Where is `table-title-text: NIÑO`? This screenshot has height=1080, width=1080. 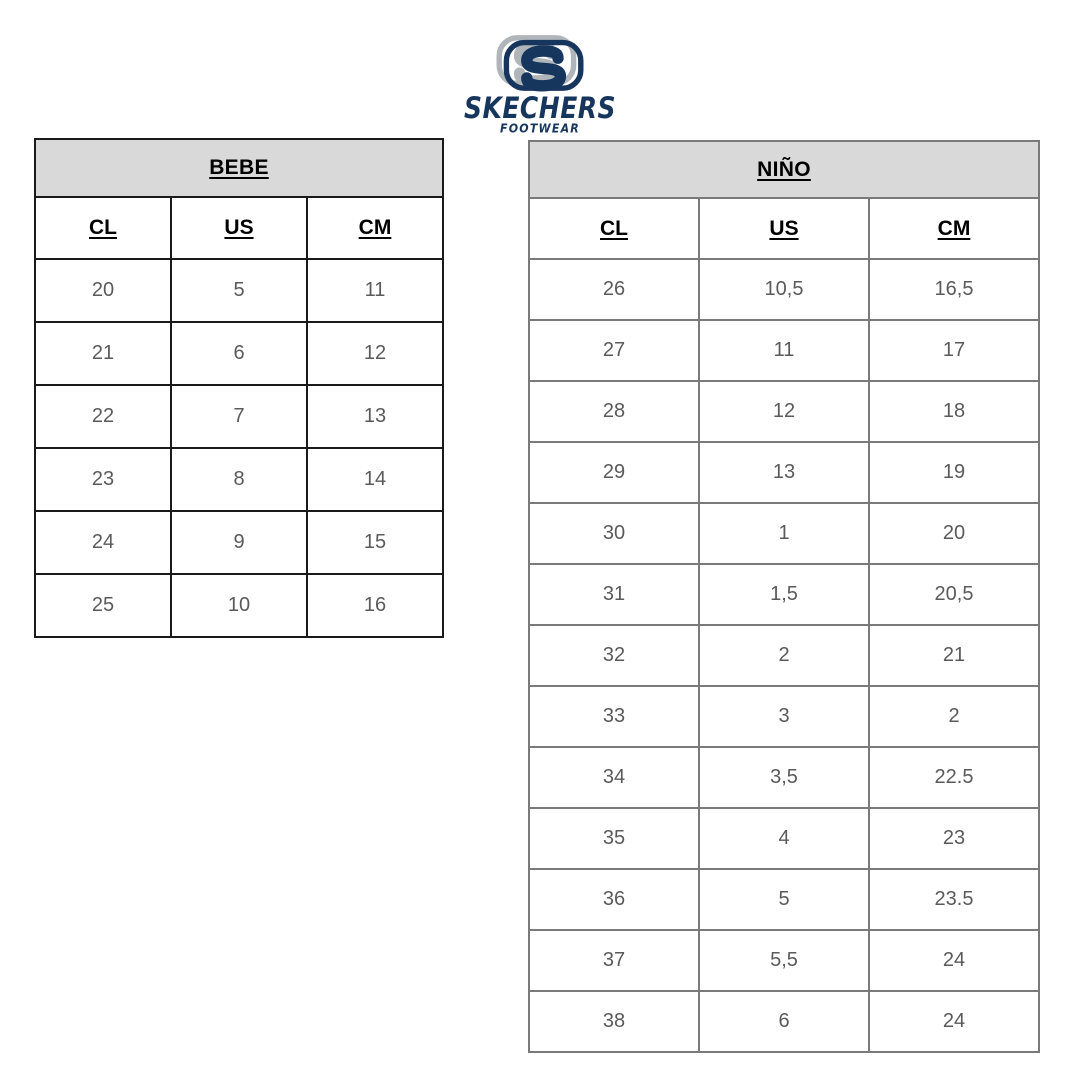
table-title-text: NIÑO is located at coordinates (784, 169).